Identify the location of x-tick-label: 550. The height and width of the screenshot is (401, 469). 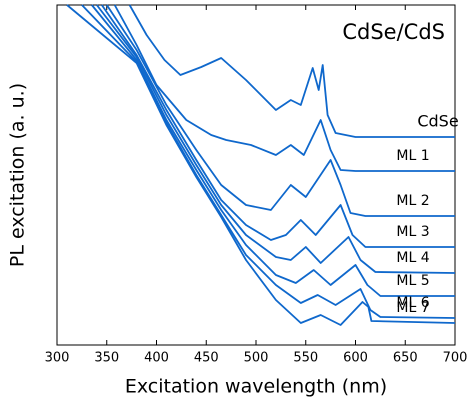
(305, 358).